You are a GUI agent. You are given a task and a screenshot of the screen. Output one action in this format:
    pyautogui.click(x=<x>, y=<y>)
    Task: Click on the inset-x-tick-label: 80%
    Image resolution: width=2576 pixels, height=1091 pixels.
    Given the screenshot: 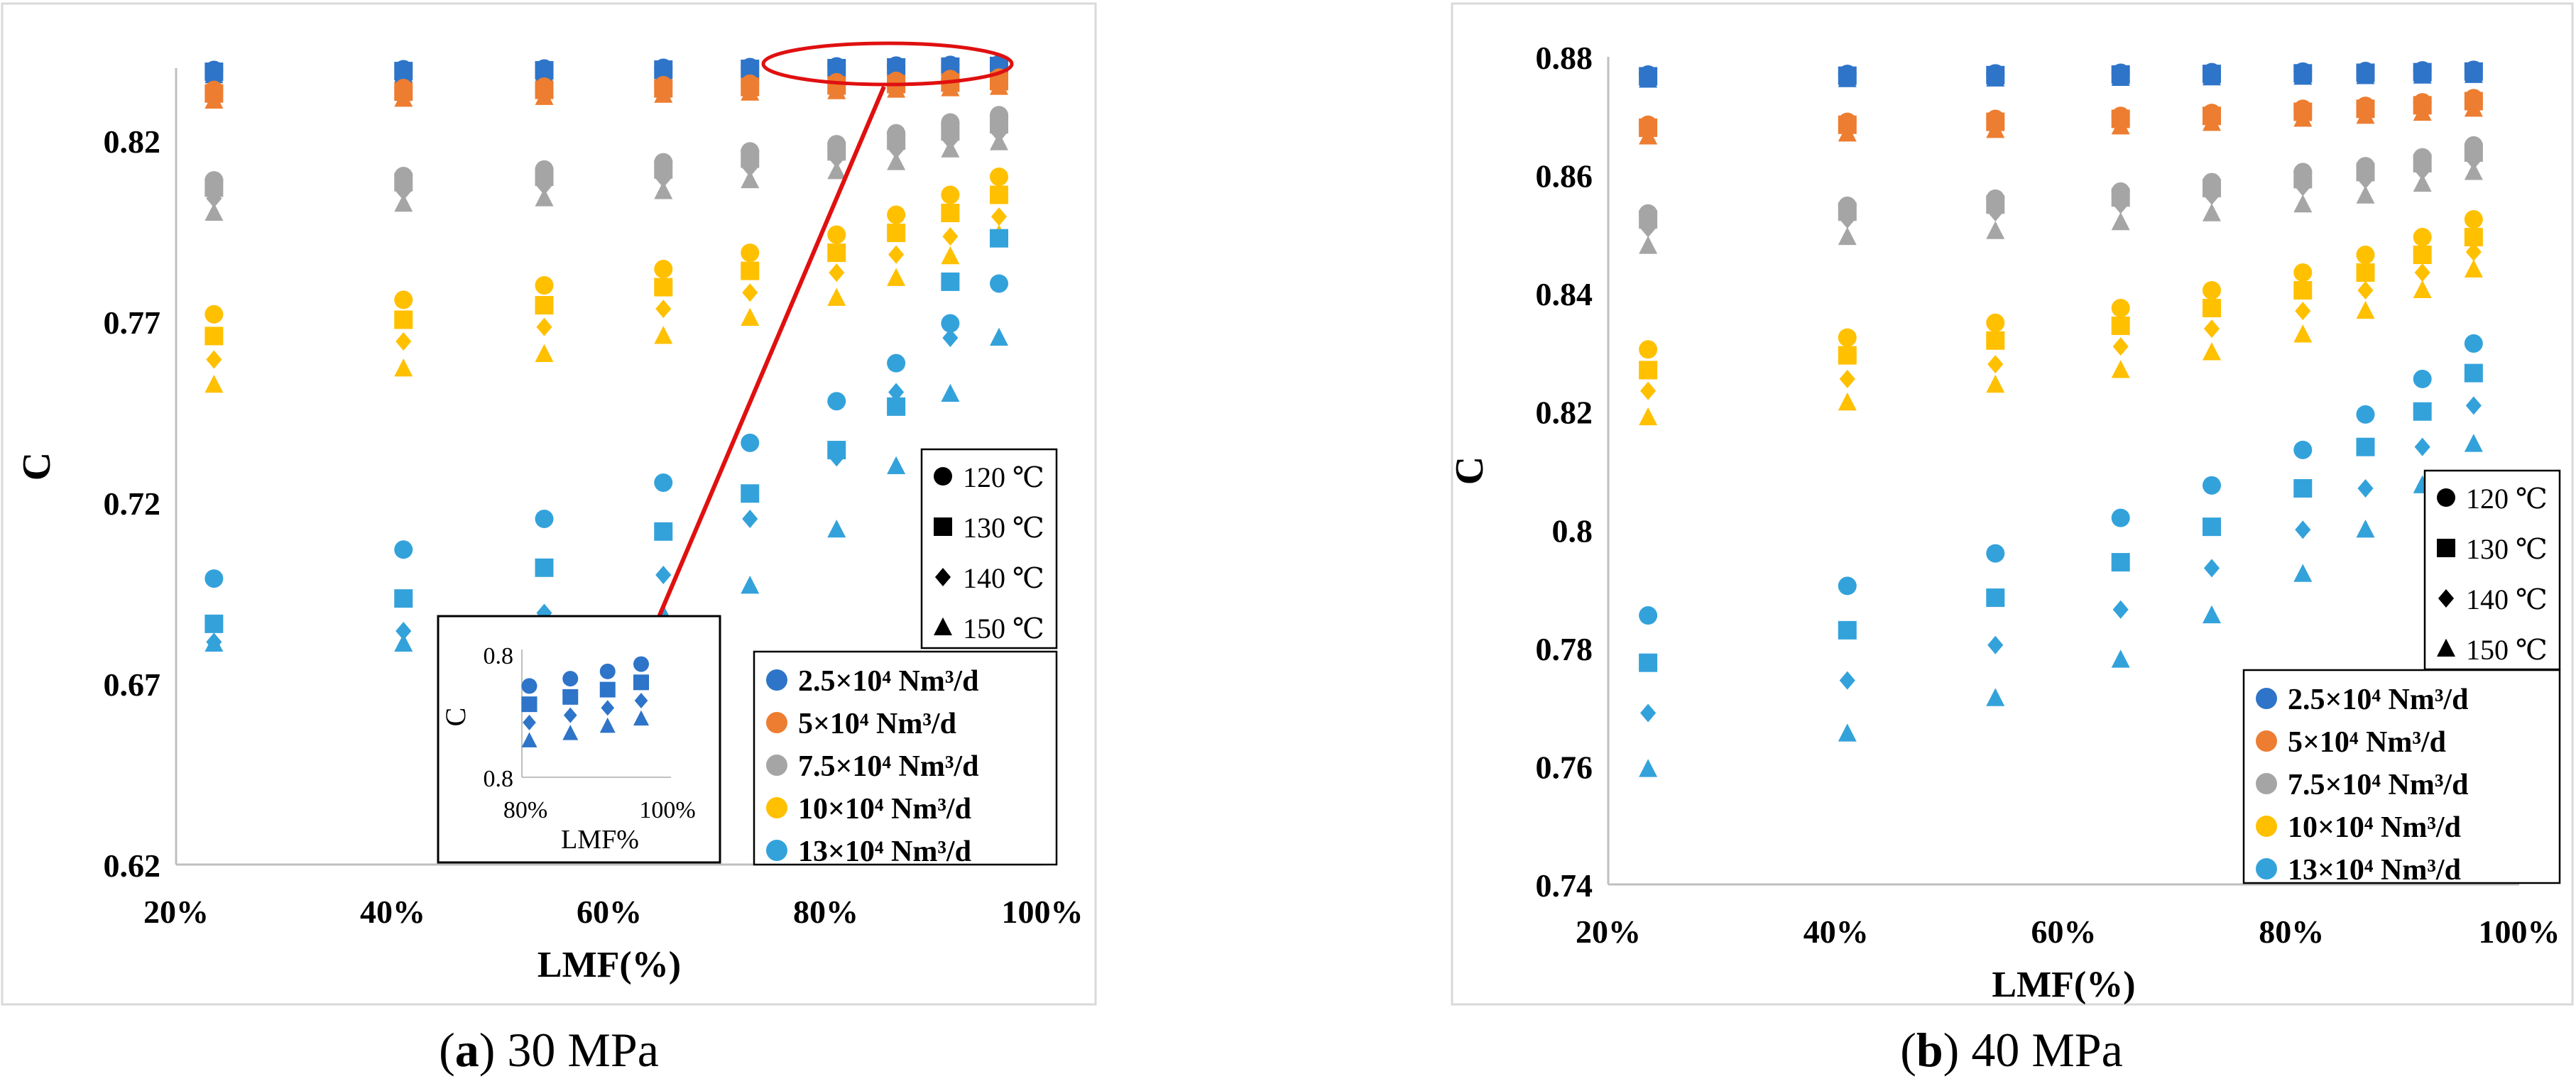 What is the action you would take?
    pyautogui.click(x=525, y=810)
    